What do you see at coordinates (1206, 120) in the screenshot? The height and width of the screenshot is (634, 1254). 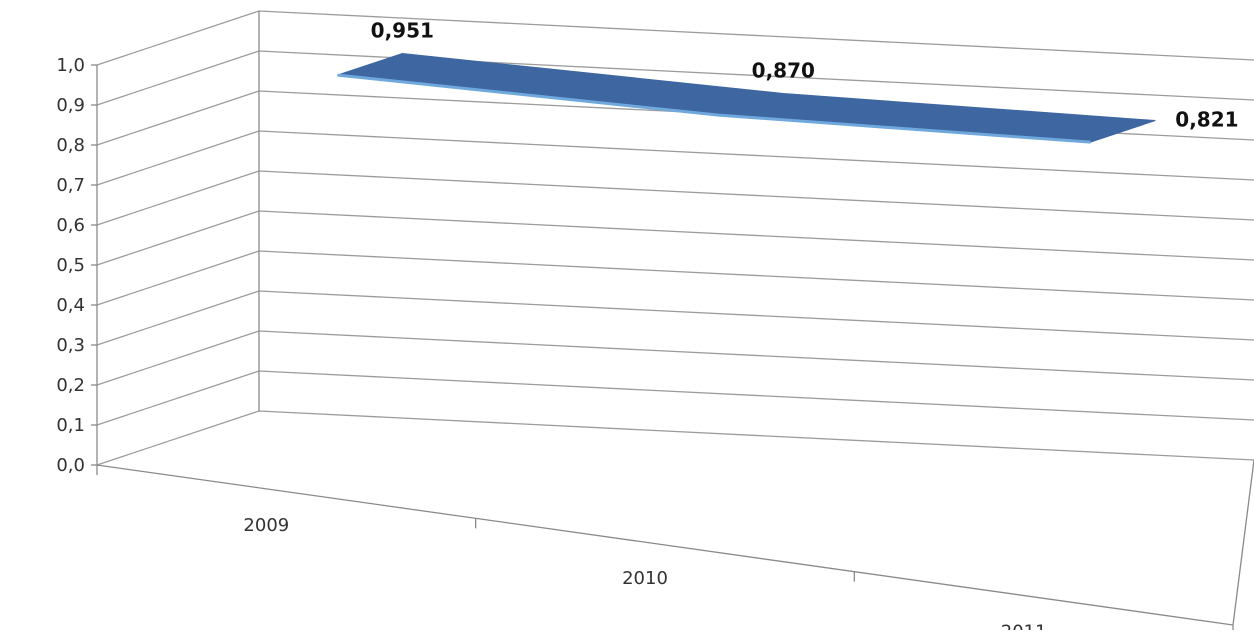 I see `data-label: 0,821` at bounding box center [1206, 120].